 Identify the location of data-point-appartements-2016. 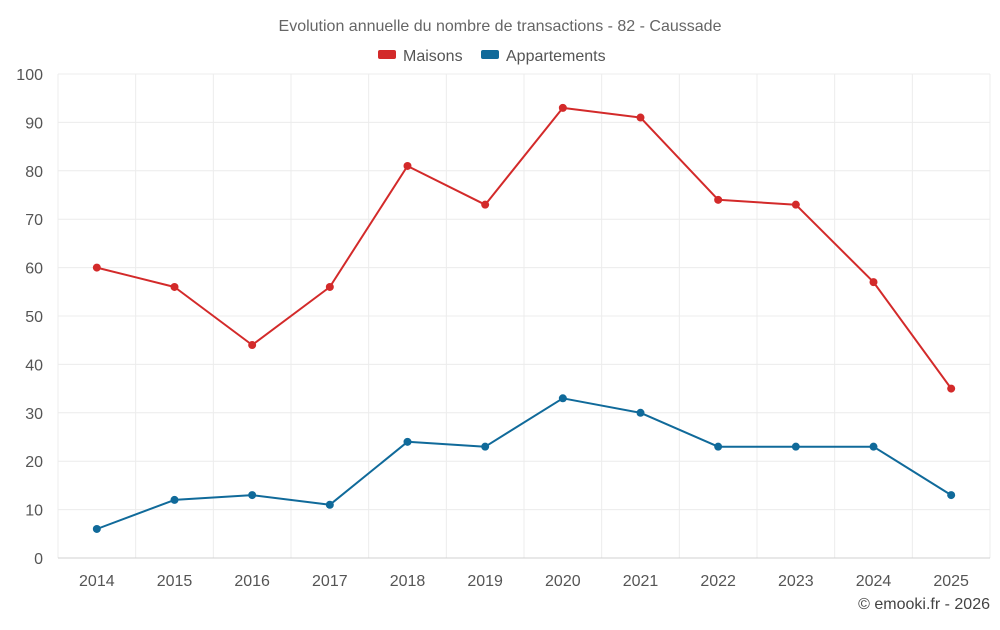
(252, 495).